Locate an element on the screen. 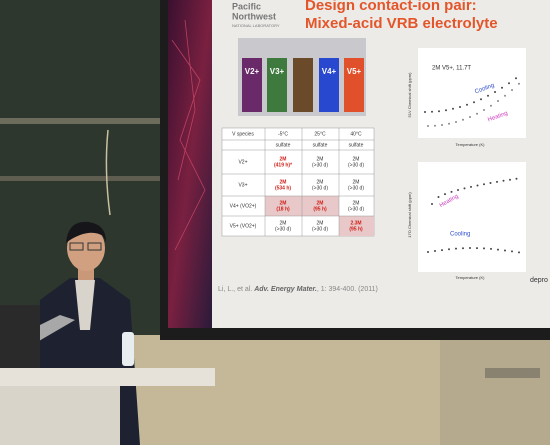 The width and height of the screenshot is (550, 445). glasses is located at coordinates (76, 246).